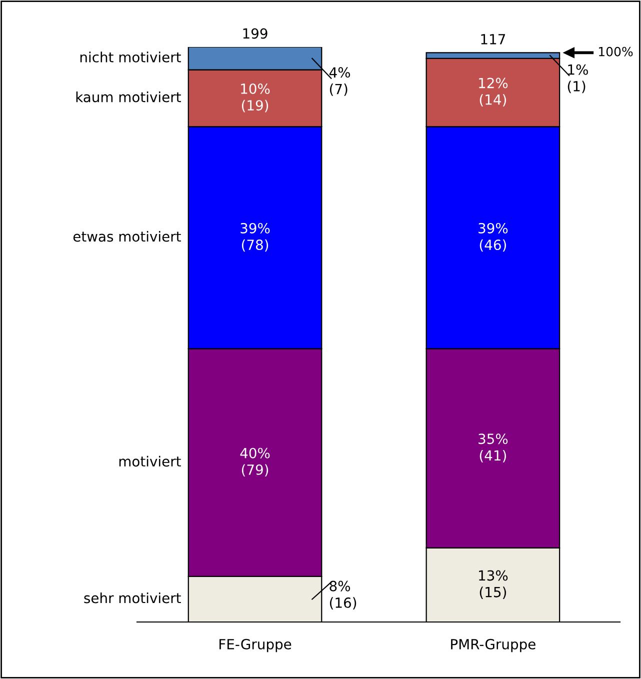  I want to click on data-label: 39% (78), so click(255, 237).